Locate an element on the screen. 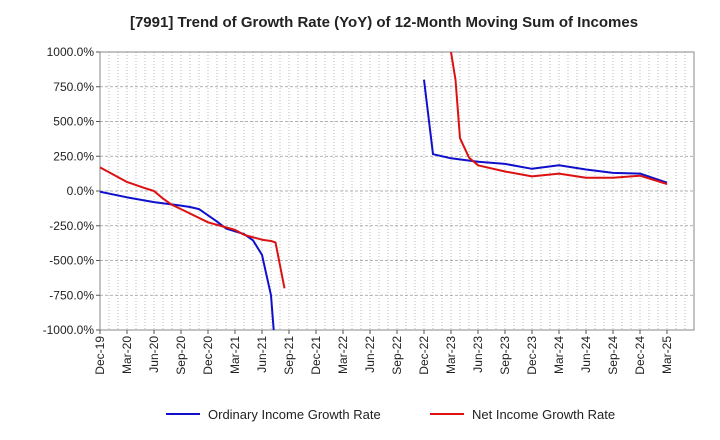  y-tick-label: 500.0% is located at coordinates (73, 122).